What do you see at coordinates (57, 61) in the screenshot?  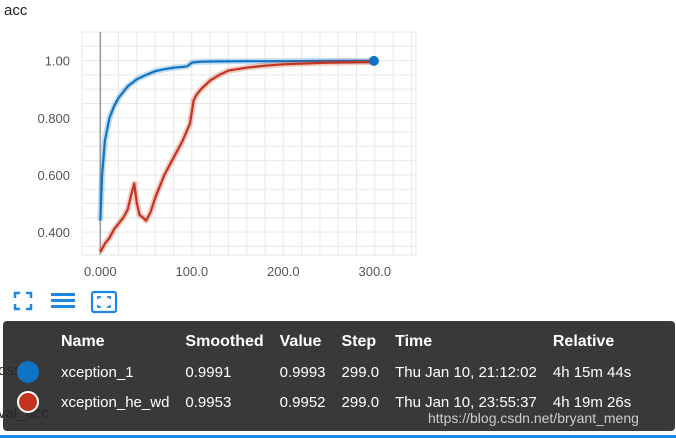 I see `y-tick-label: 1.00` at bounding box center [57, 61].